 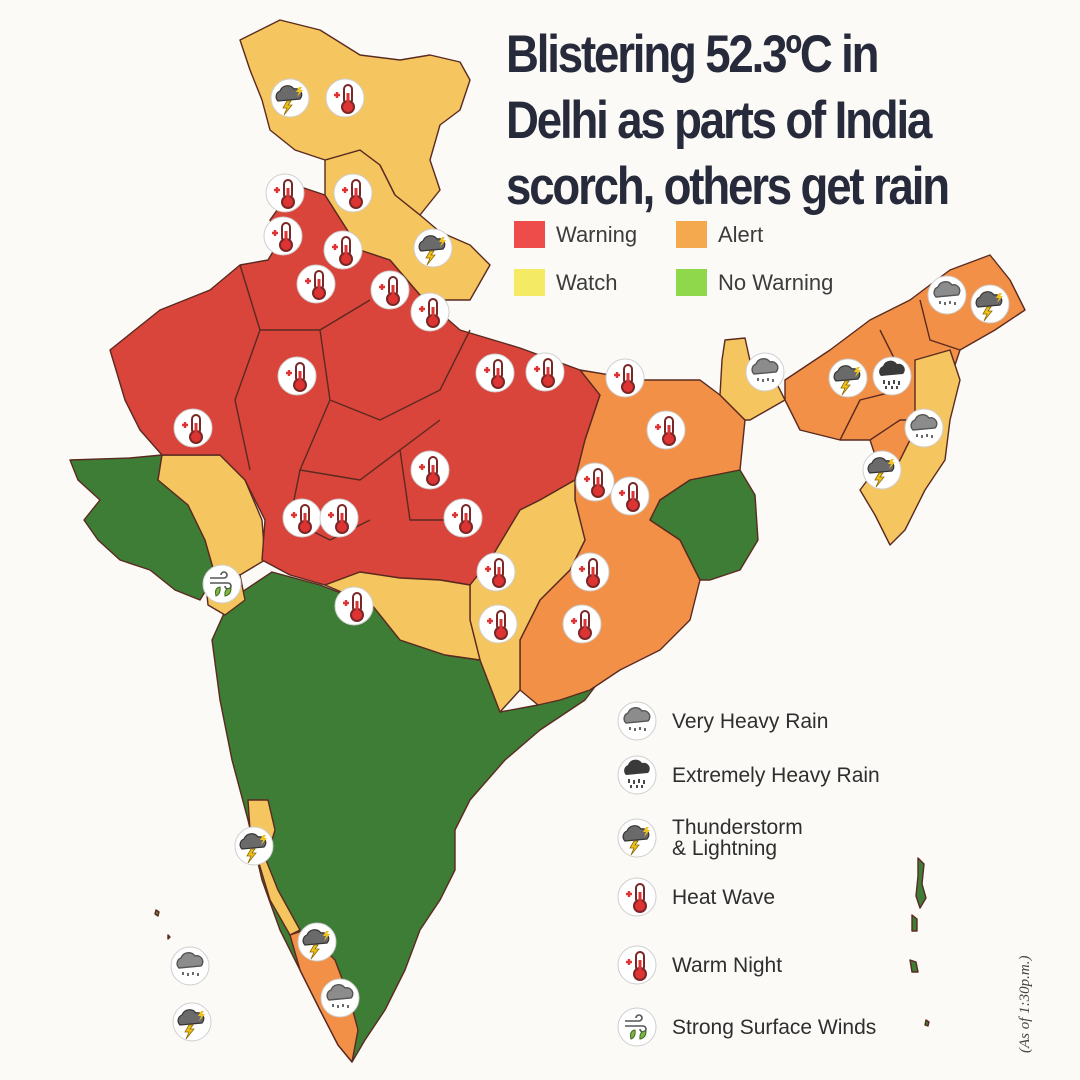 I want to click on alert-swatch, so click(x=691, y=234).